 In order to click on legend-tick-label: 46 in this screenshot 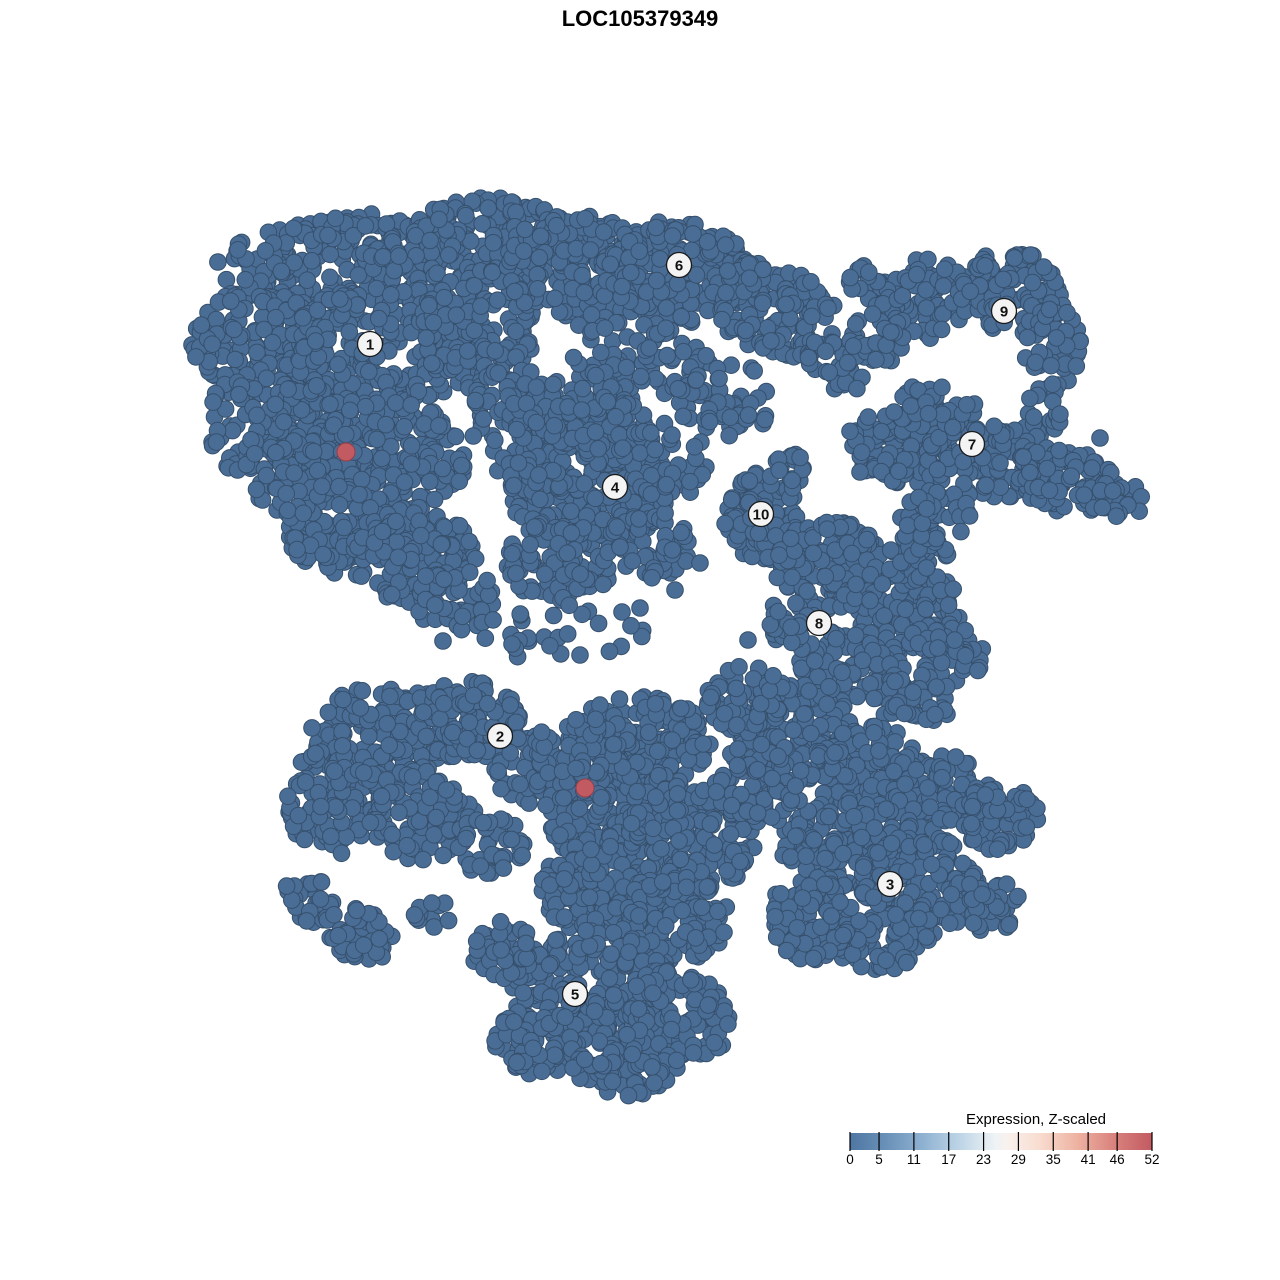, I will do `click(1117, 1159)`.